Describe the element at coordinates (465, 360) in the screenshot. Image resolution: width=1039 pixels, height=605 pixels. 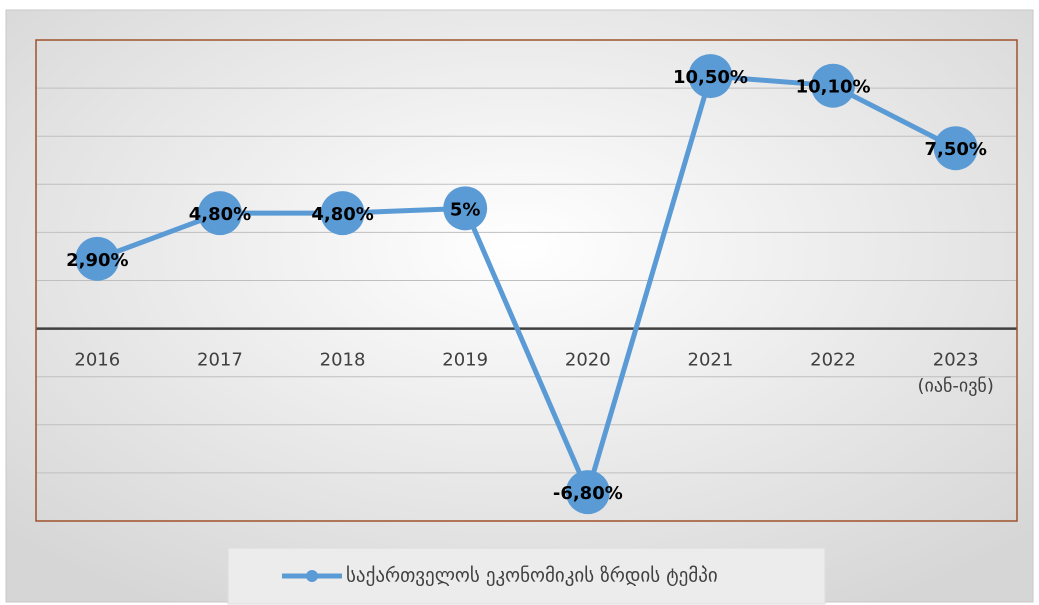
I see `x-tick-label: 2019` at that location.